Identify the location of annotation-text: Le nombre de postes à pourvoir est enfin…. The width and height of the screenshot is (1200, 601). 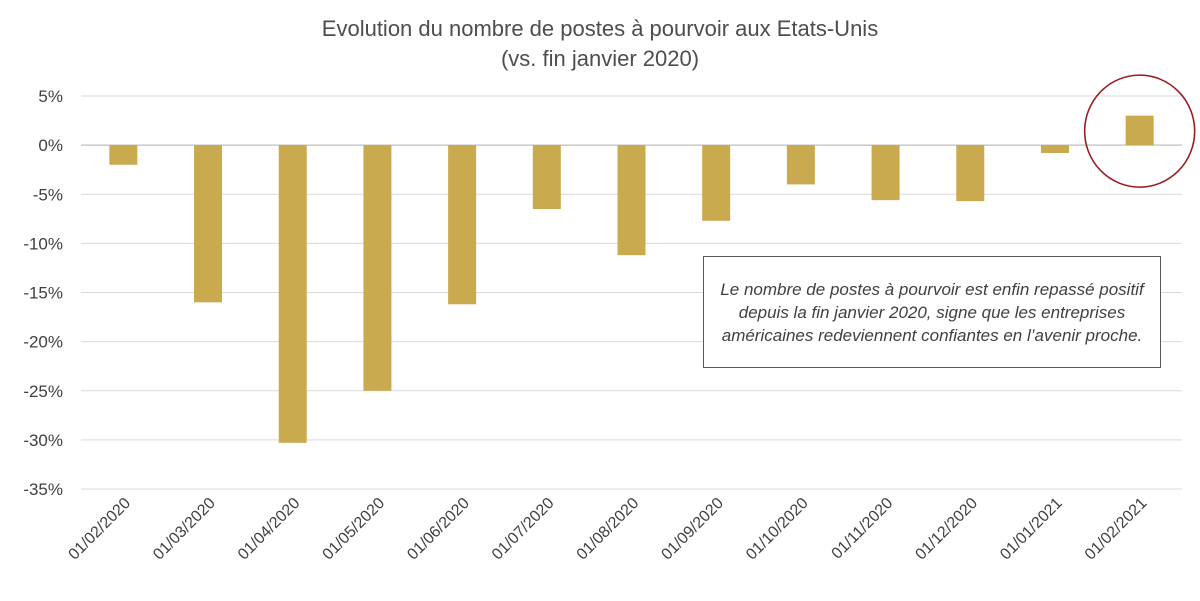
(932, 312).